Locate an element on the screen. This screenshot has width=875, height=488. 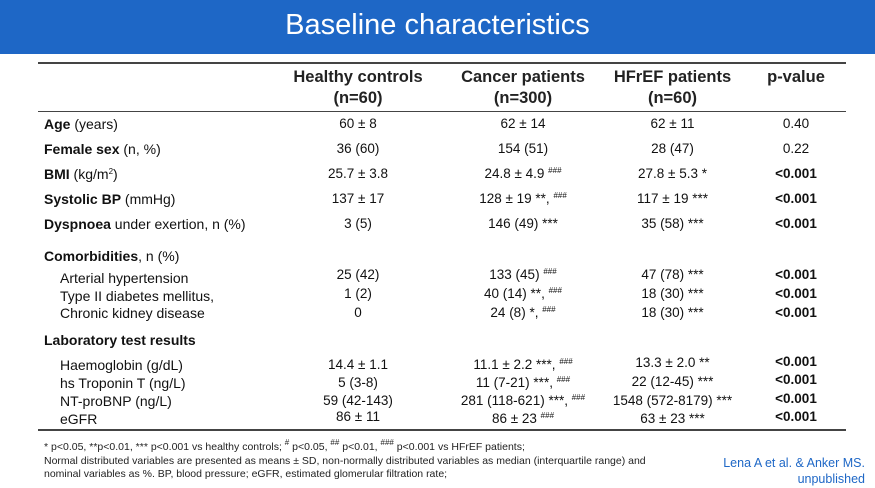
cell-type-ii-diabetes-p: <0.001 is located at coordinates (796, 293).